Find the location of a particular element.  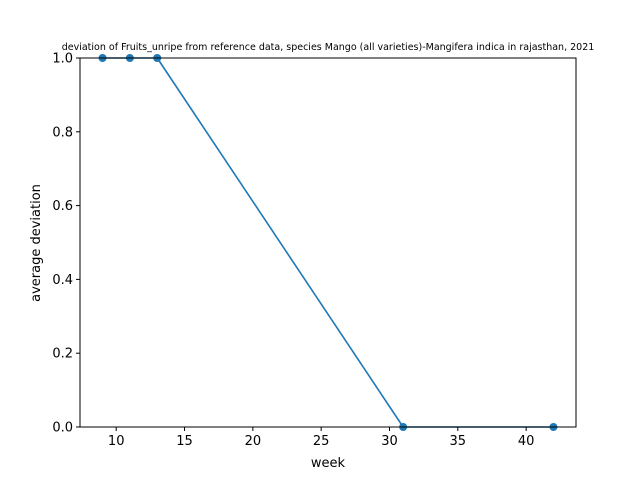

x-axis-label: week is located at coordinates (328, 463).